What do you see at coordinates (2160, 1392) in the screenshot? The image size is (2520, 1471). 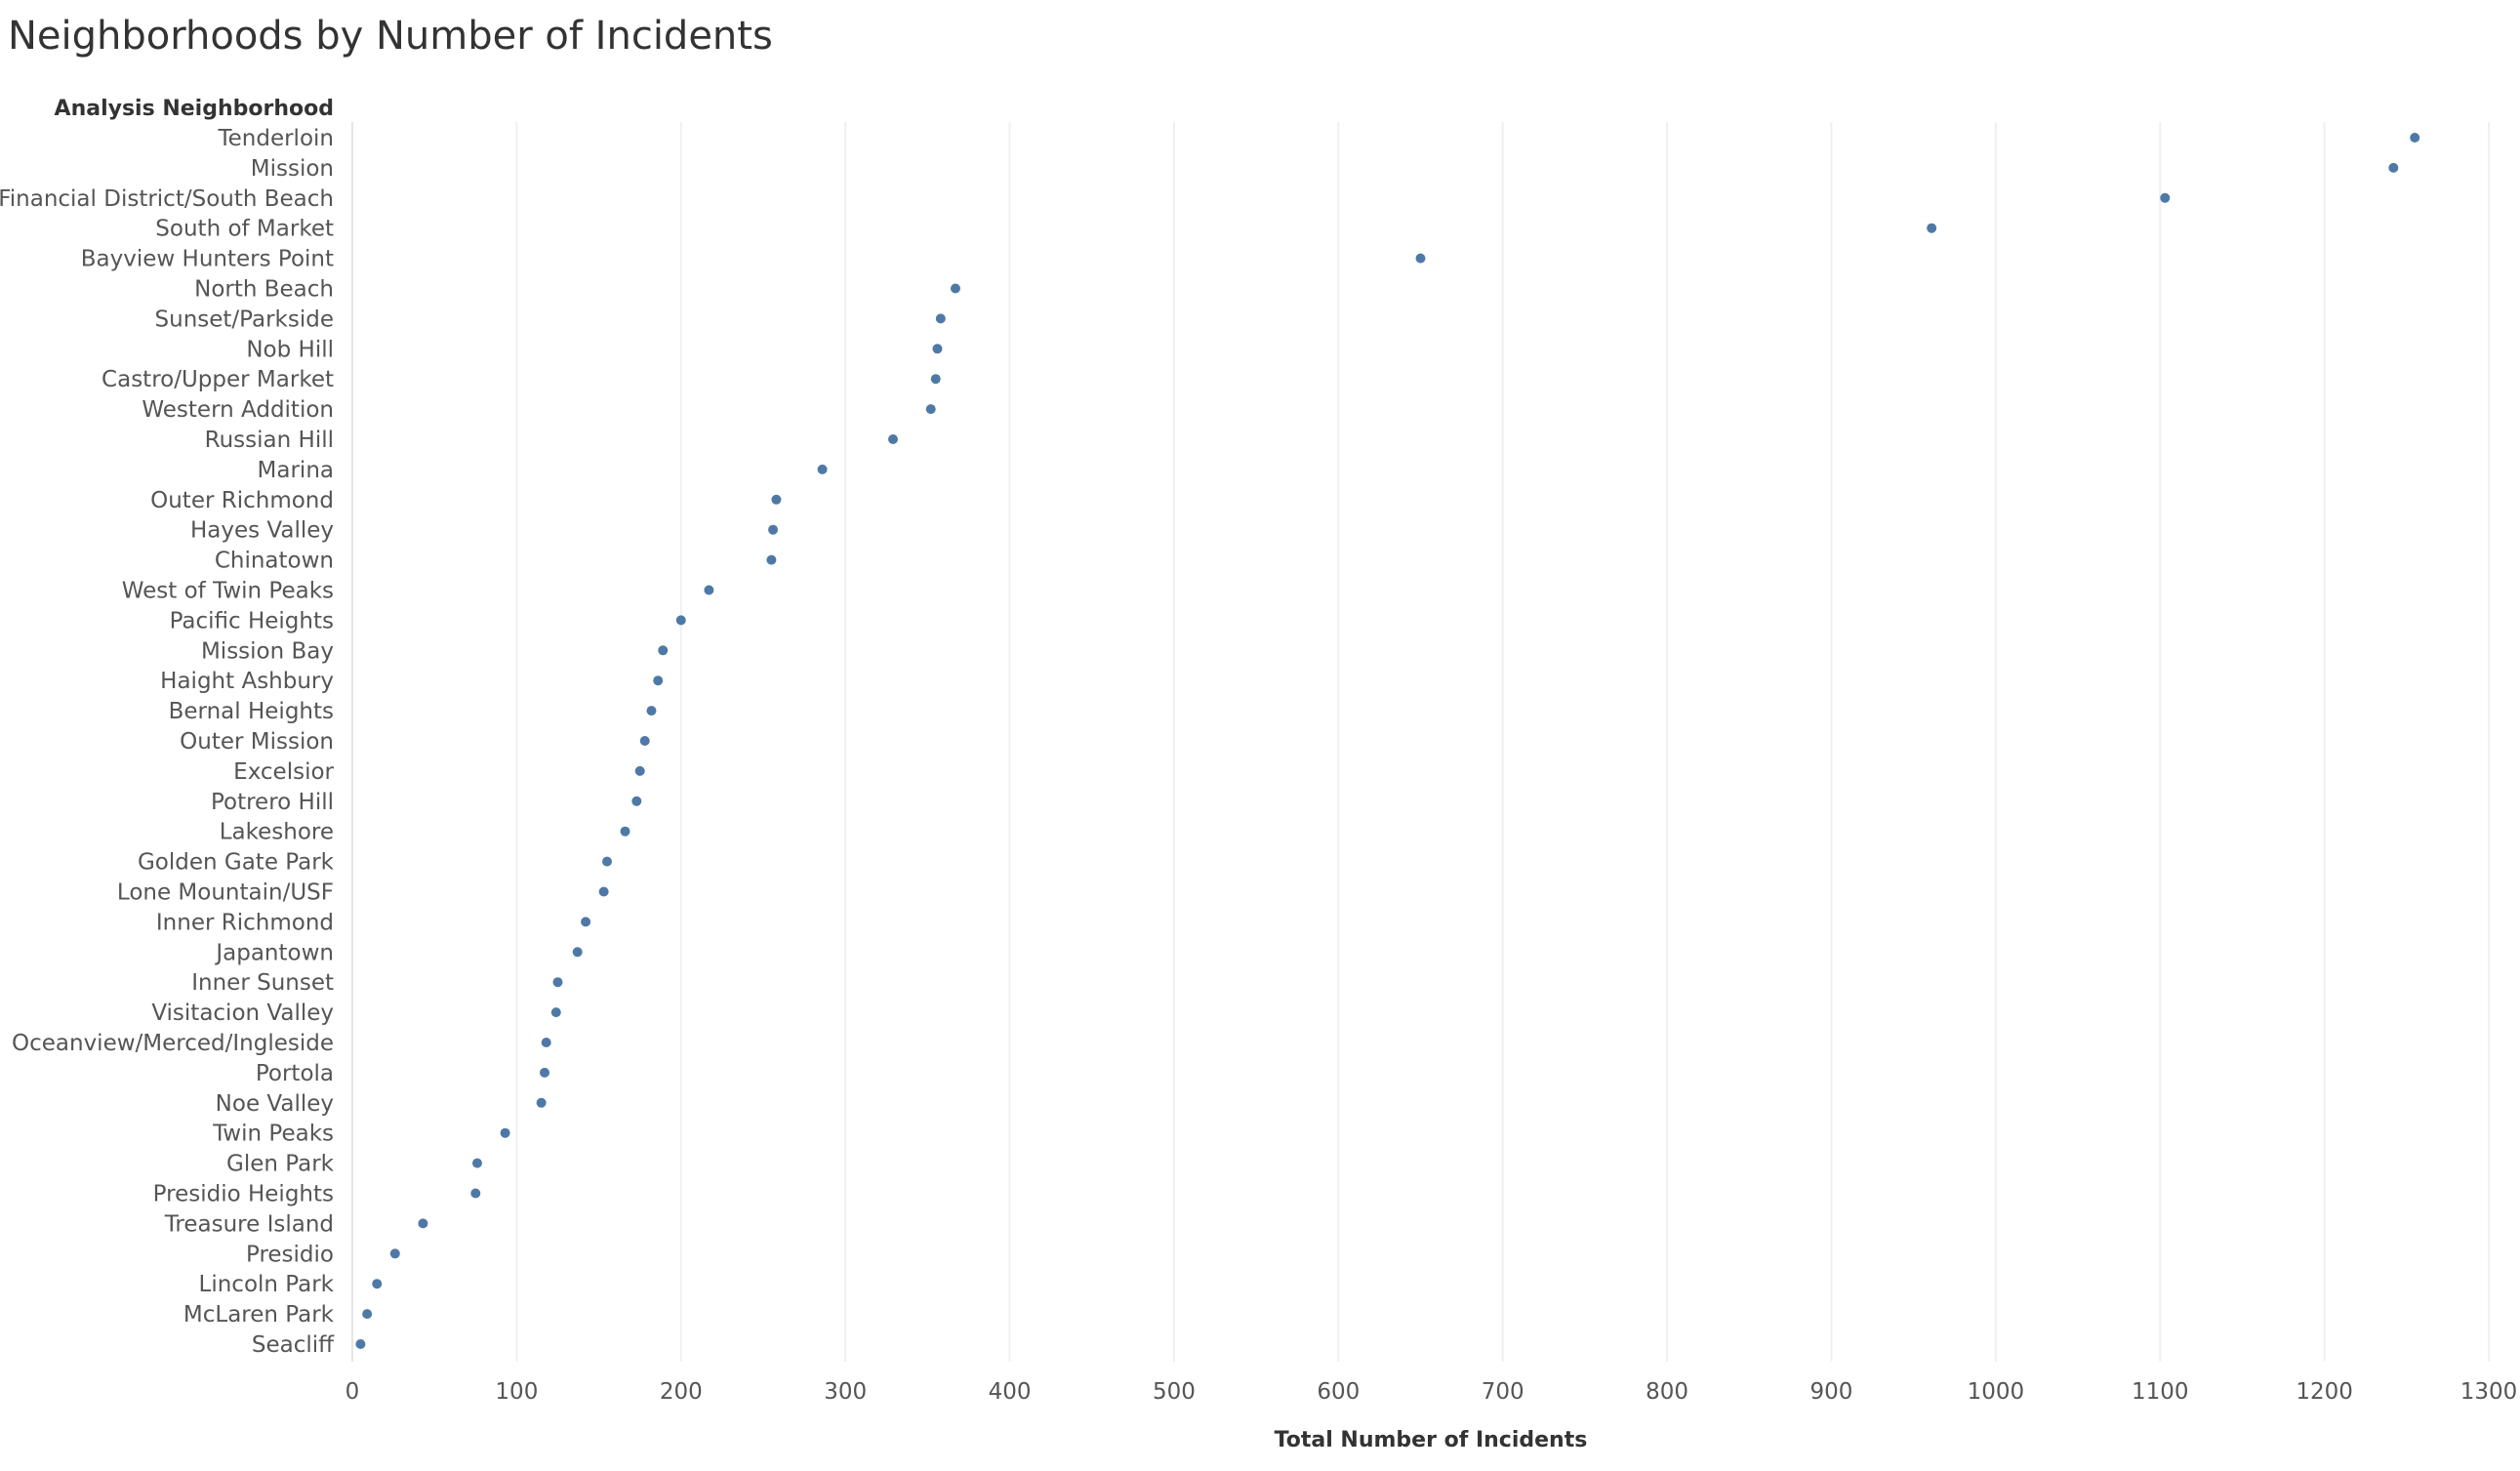 I see `x-tick-label: 1100` at bounding box center [2160, 1392].